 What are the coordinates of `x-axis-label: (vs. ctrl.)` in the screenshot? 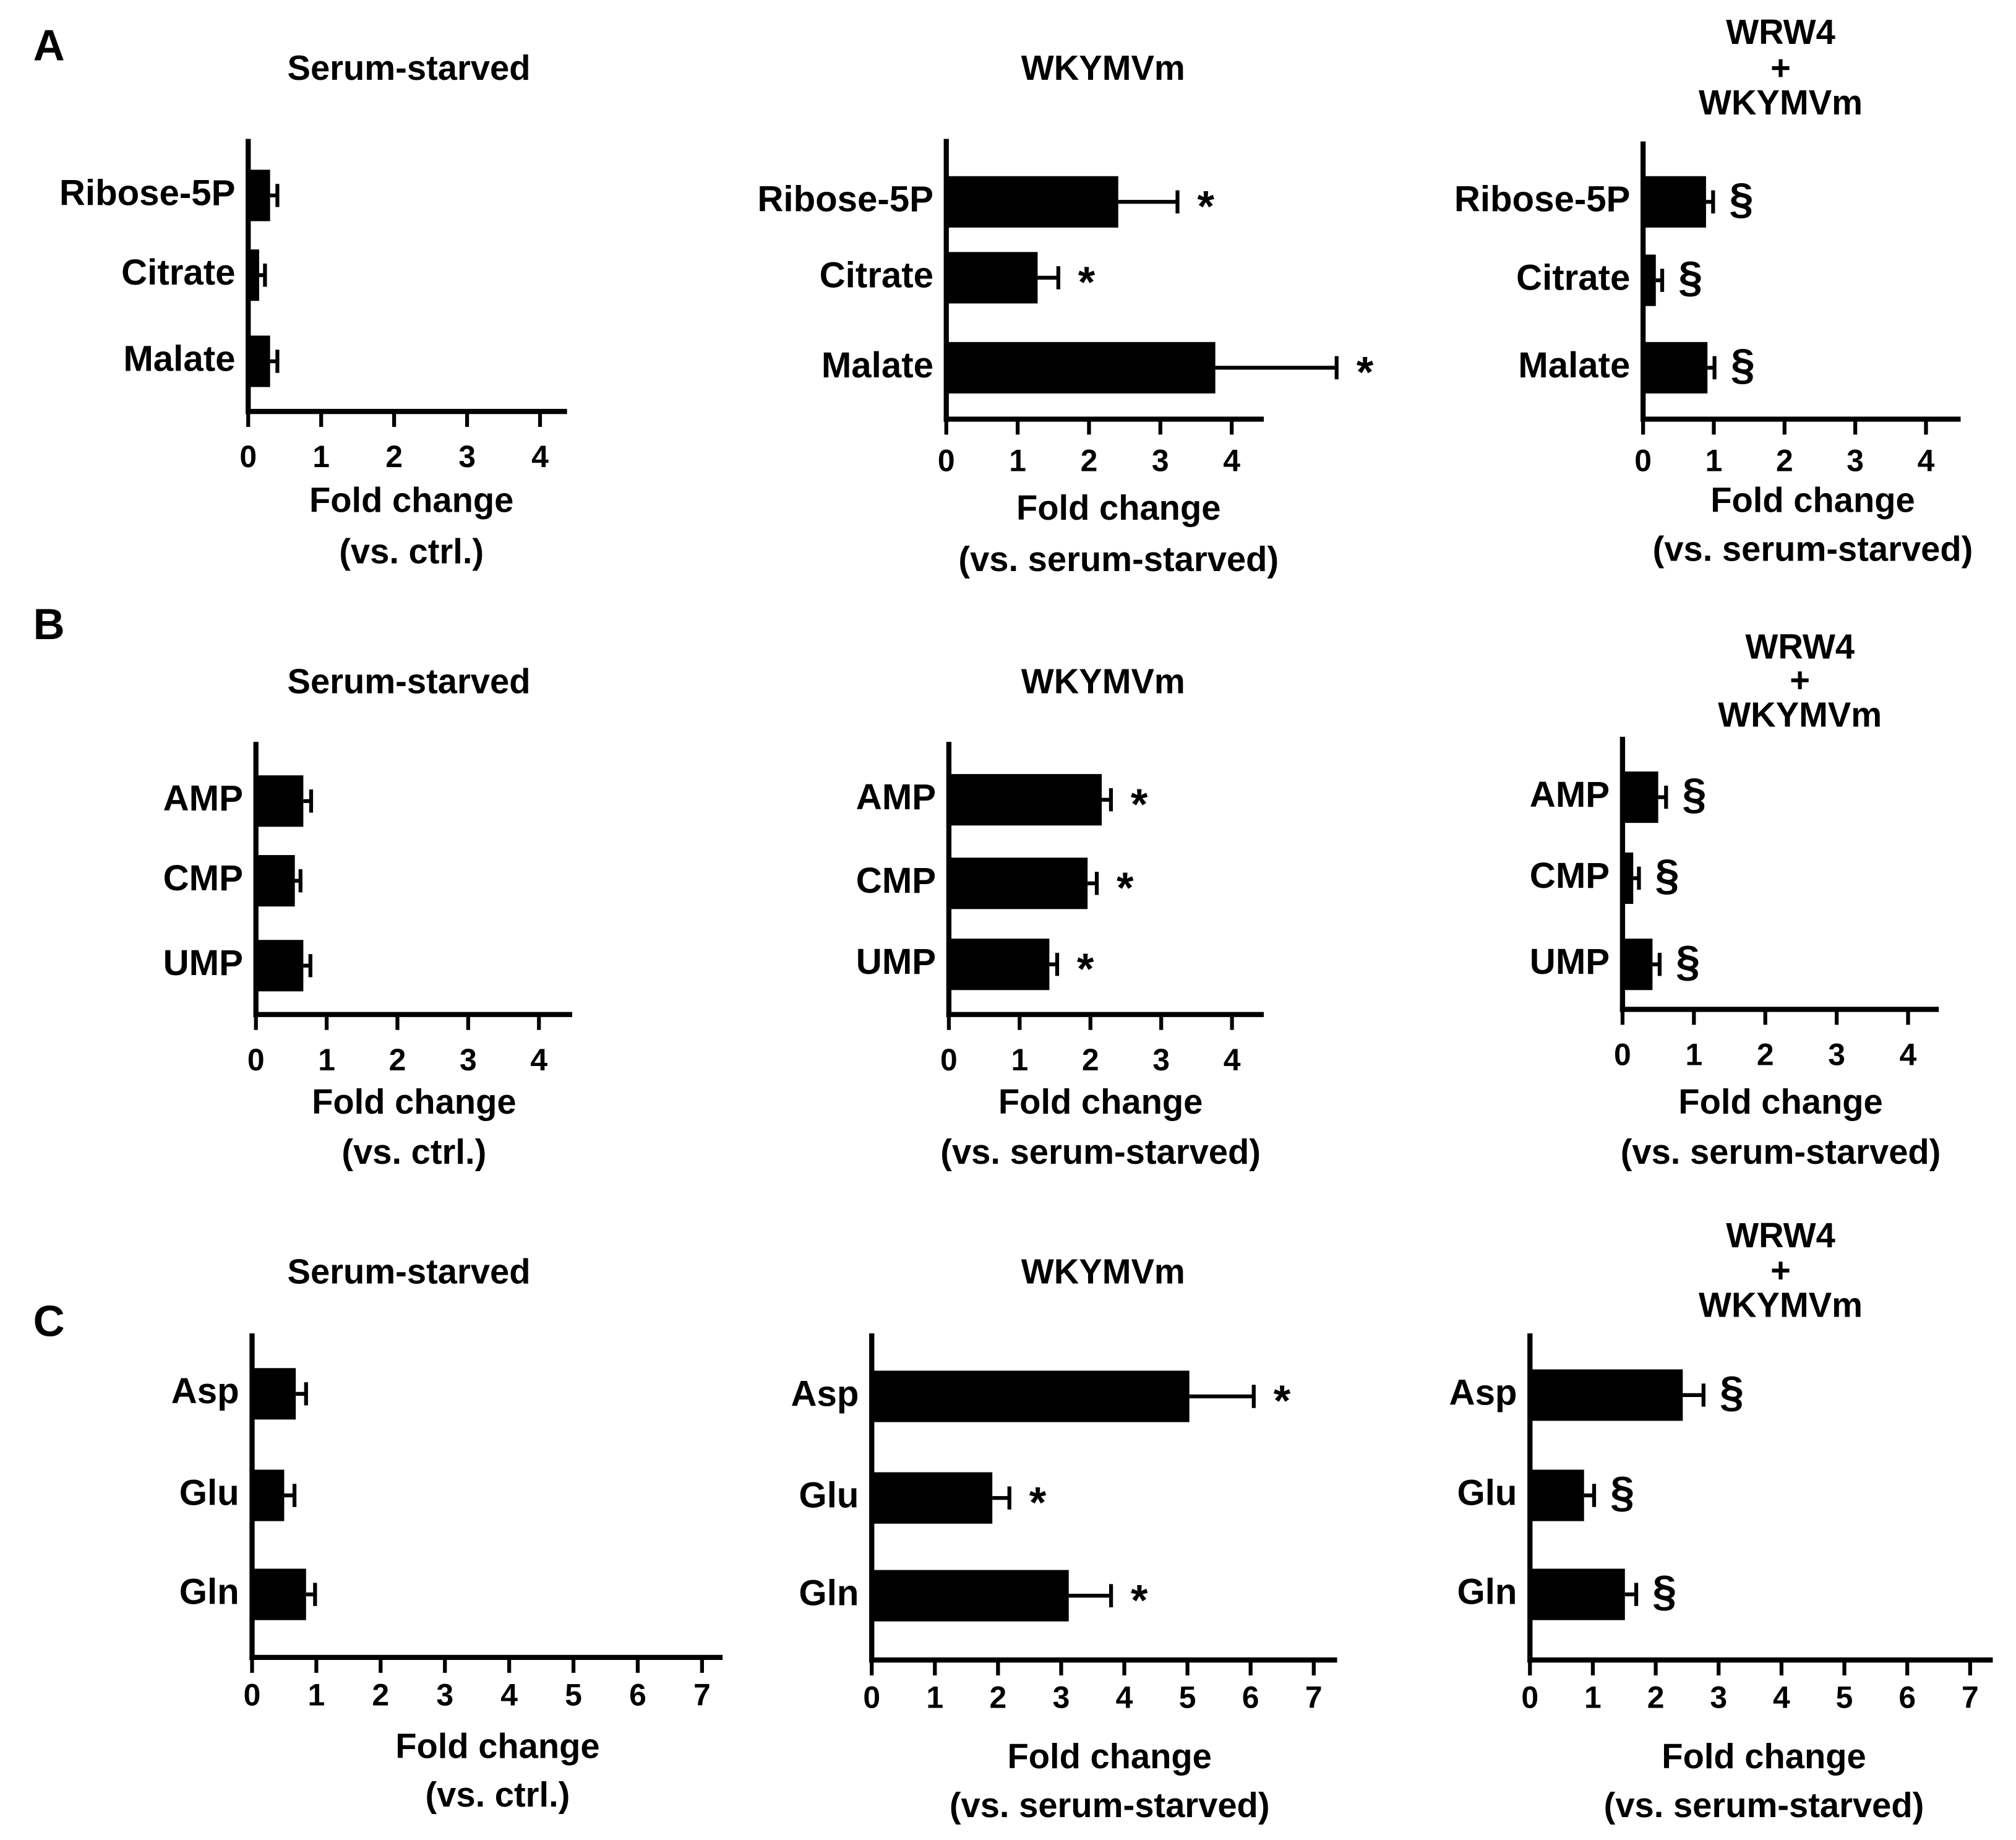 It's located at (411, 551).